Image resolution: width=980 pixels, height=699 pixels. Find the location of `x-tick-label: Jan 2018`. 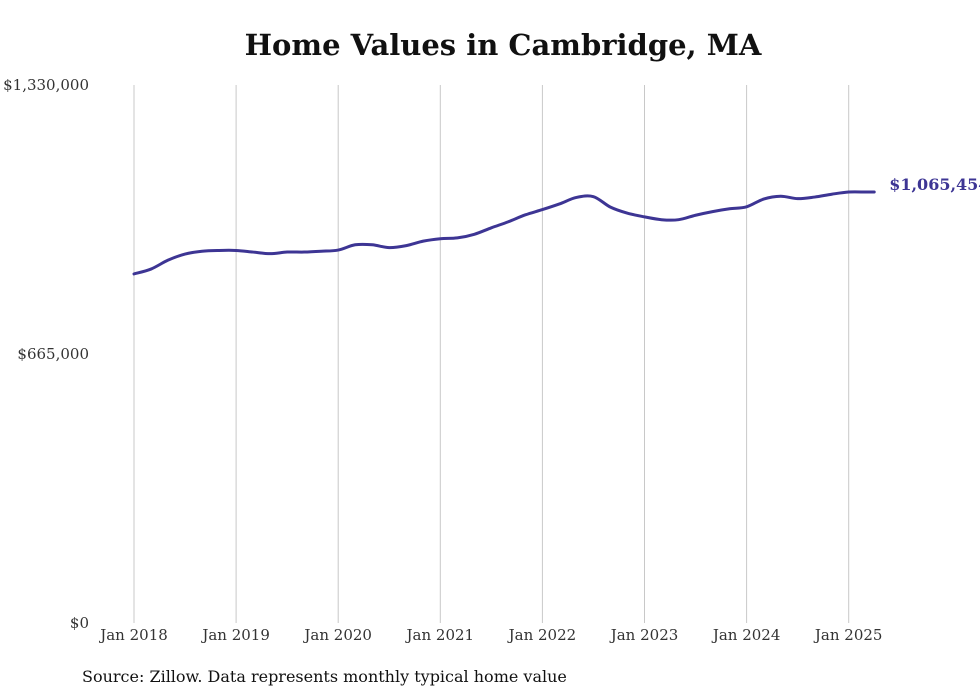

x-tick-label: Jan 2018 is located at coordinates (133, 635).